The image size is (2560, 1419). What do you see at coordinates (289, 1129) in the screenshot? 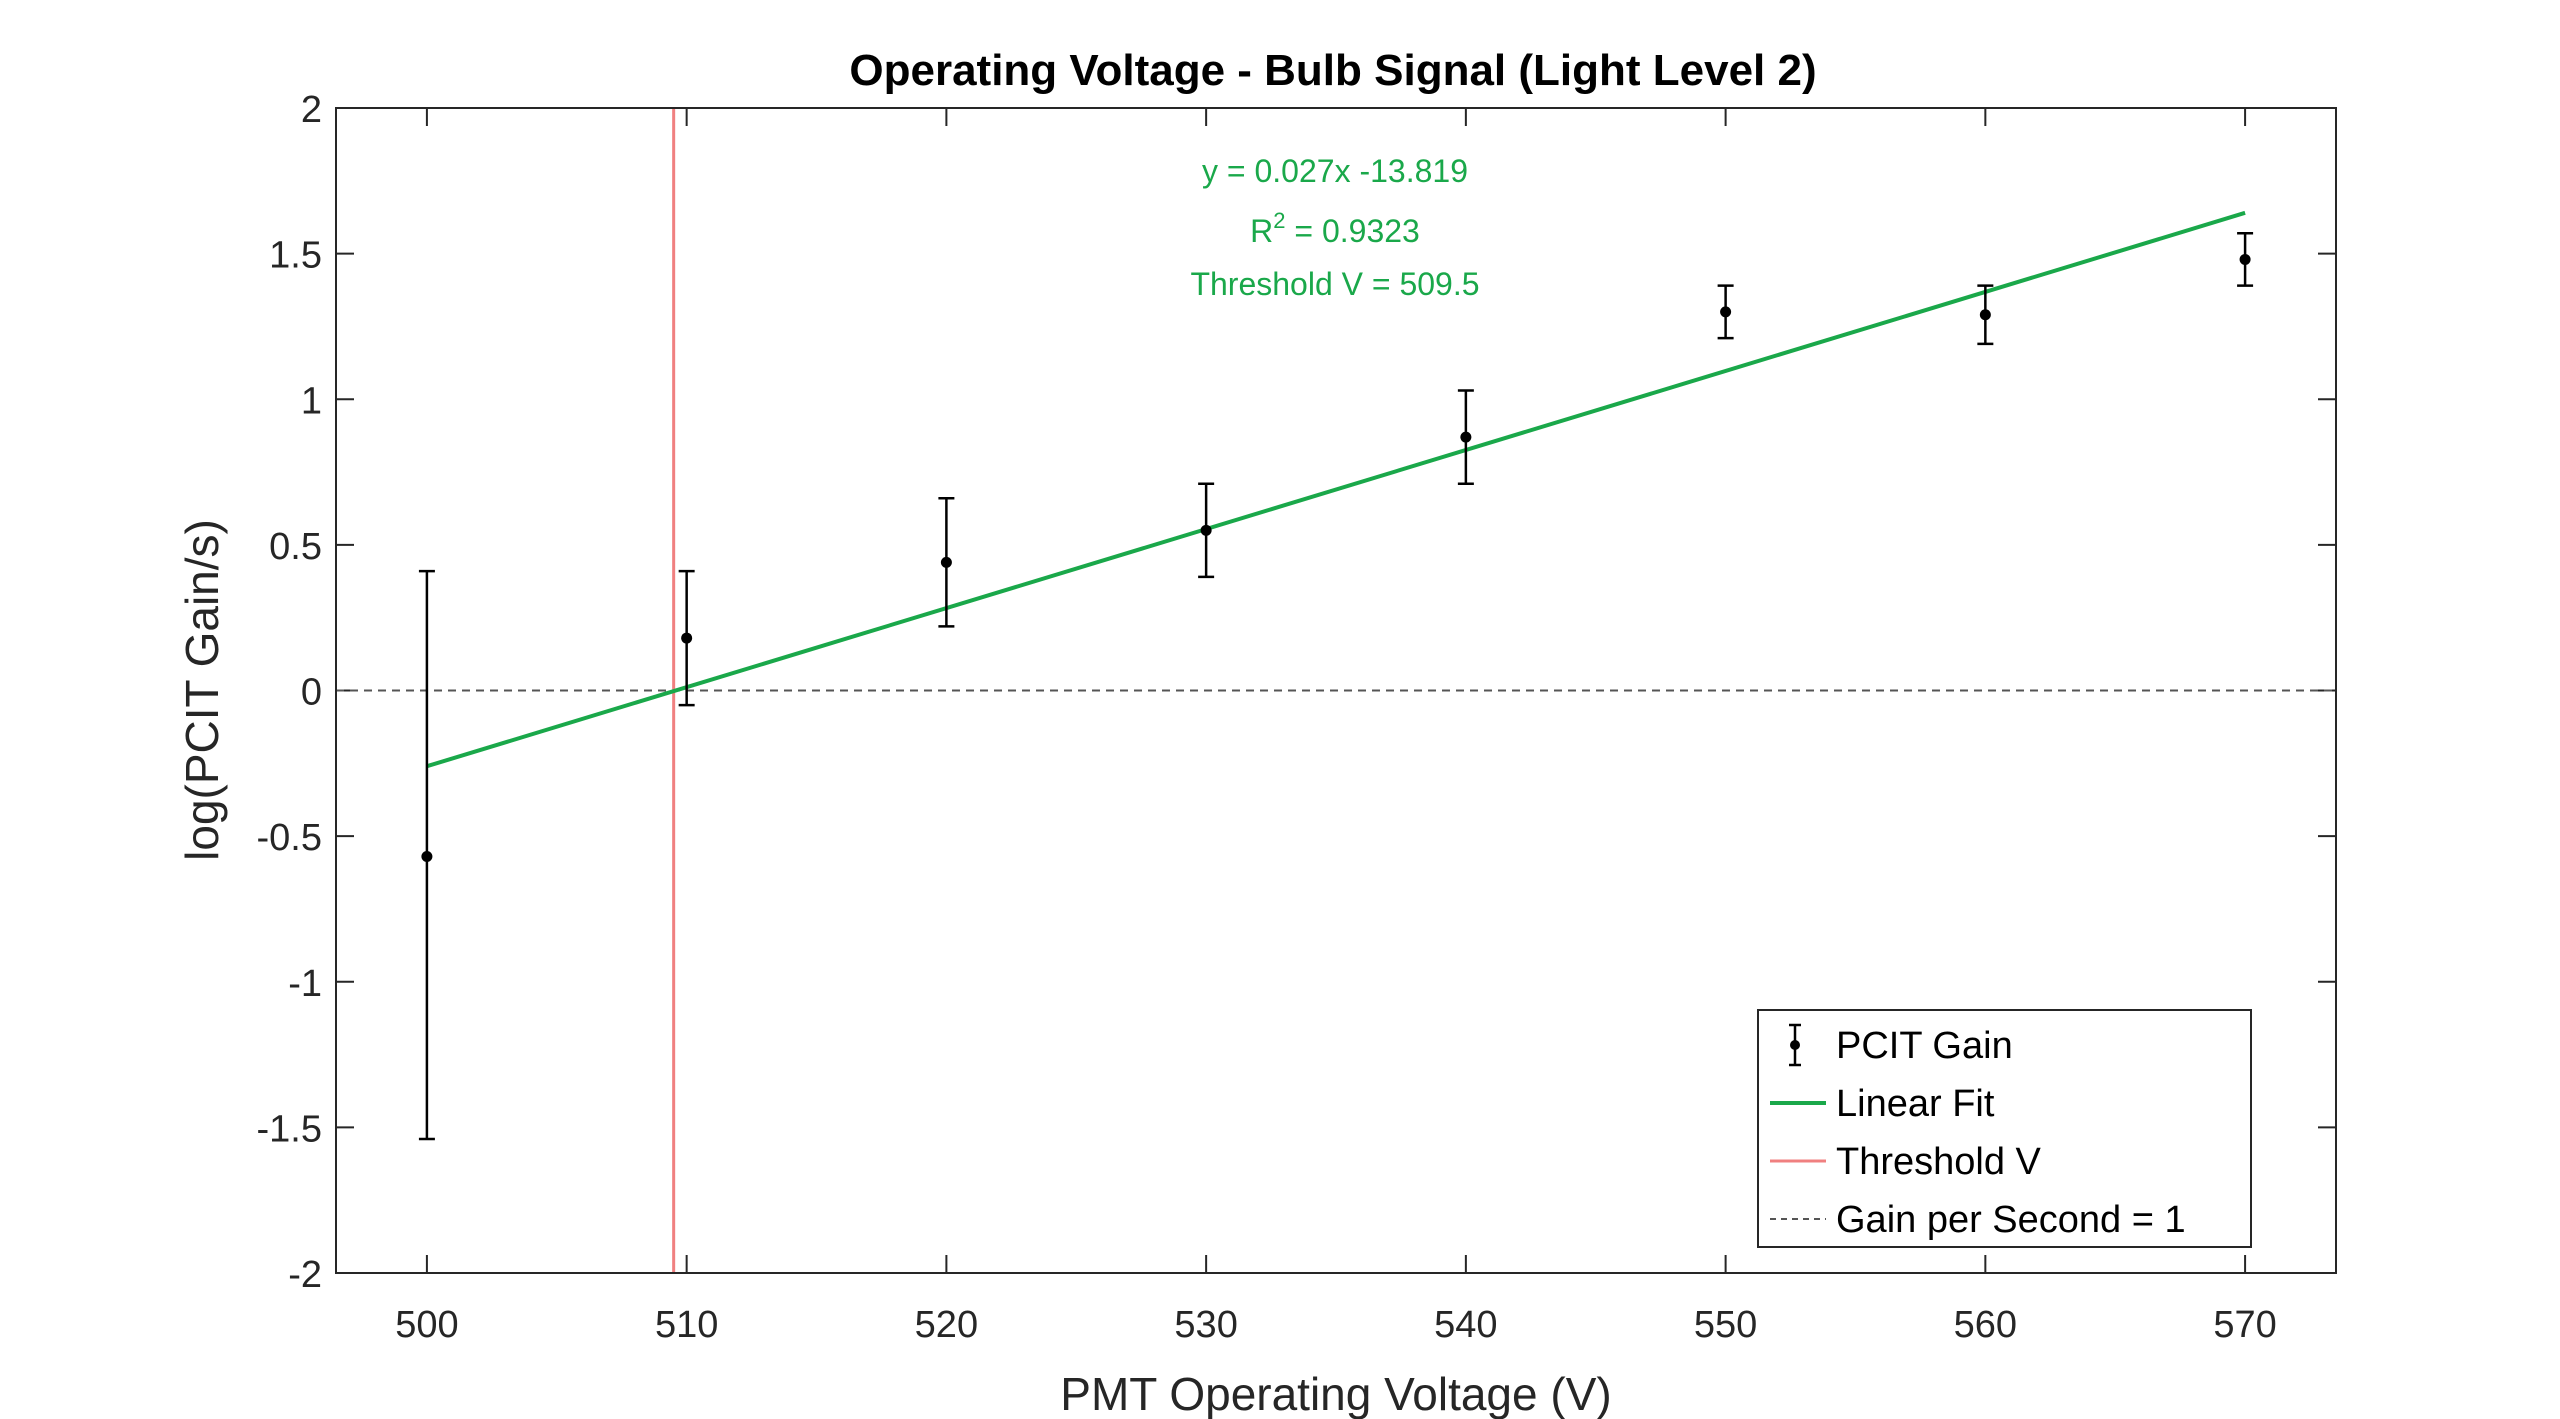
I see `y-tick-label--1.5: -1.5` at bounding box center [289, 1129].